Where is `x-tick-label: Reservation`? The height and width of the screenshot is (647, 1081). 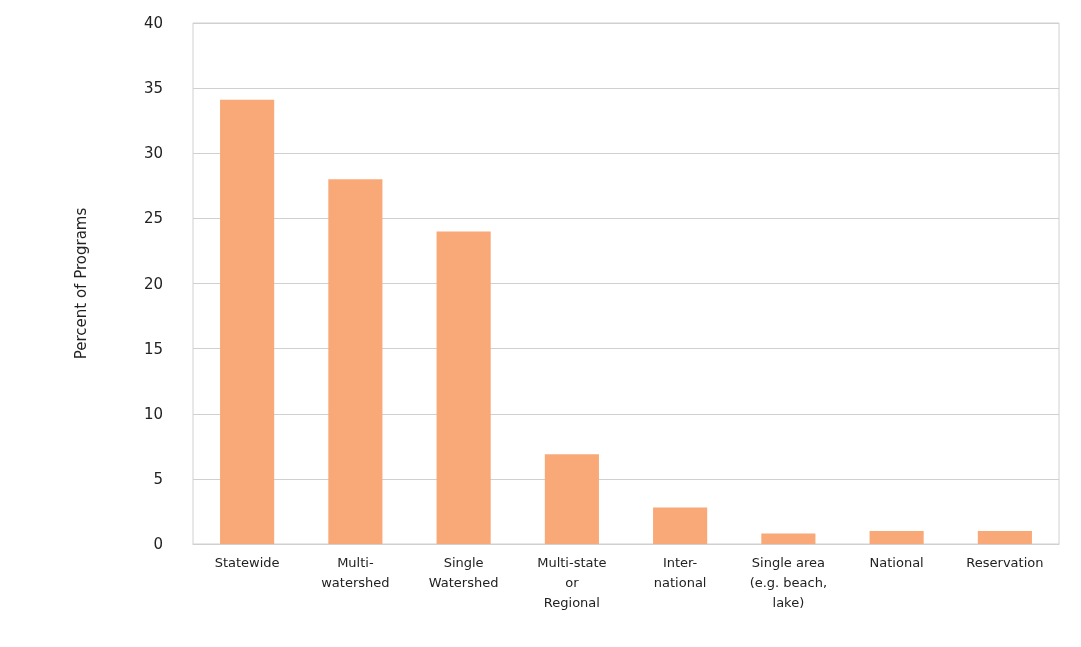
x-tick-label: Reservation is located at coordinates (1005, 562).